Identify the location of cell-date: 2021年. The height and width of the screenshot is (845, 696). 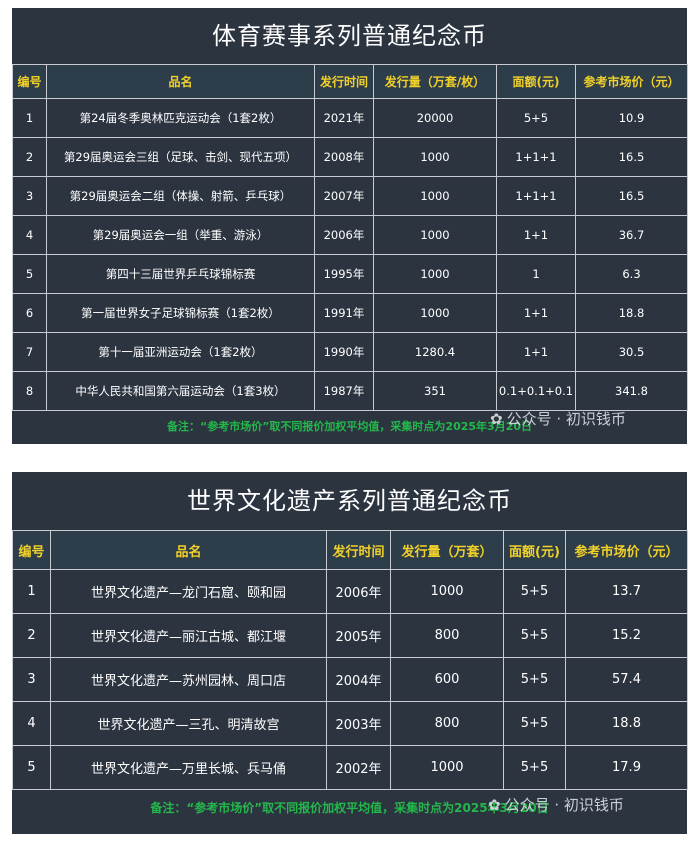
(344, 118).